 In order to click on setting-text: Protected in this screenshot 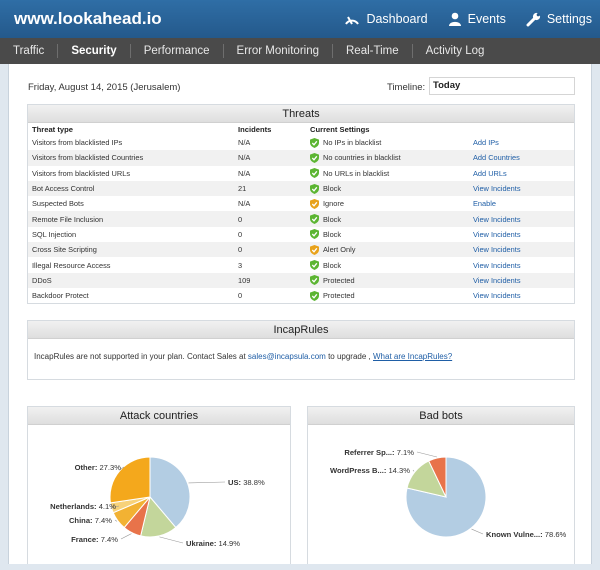, I will do `click(339, 280)`.